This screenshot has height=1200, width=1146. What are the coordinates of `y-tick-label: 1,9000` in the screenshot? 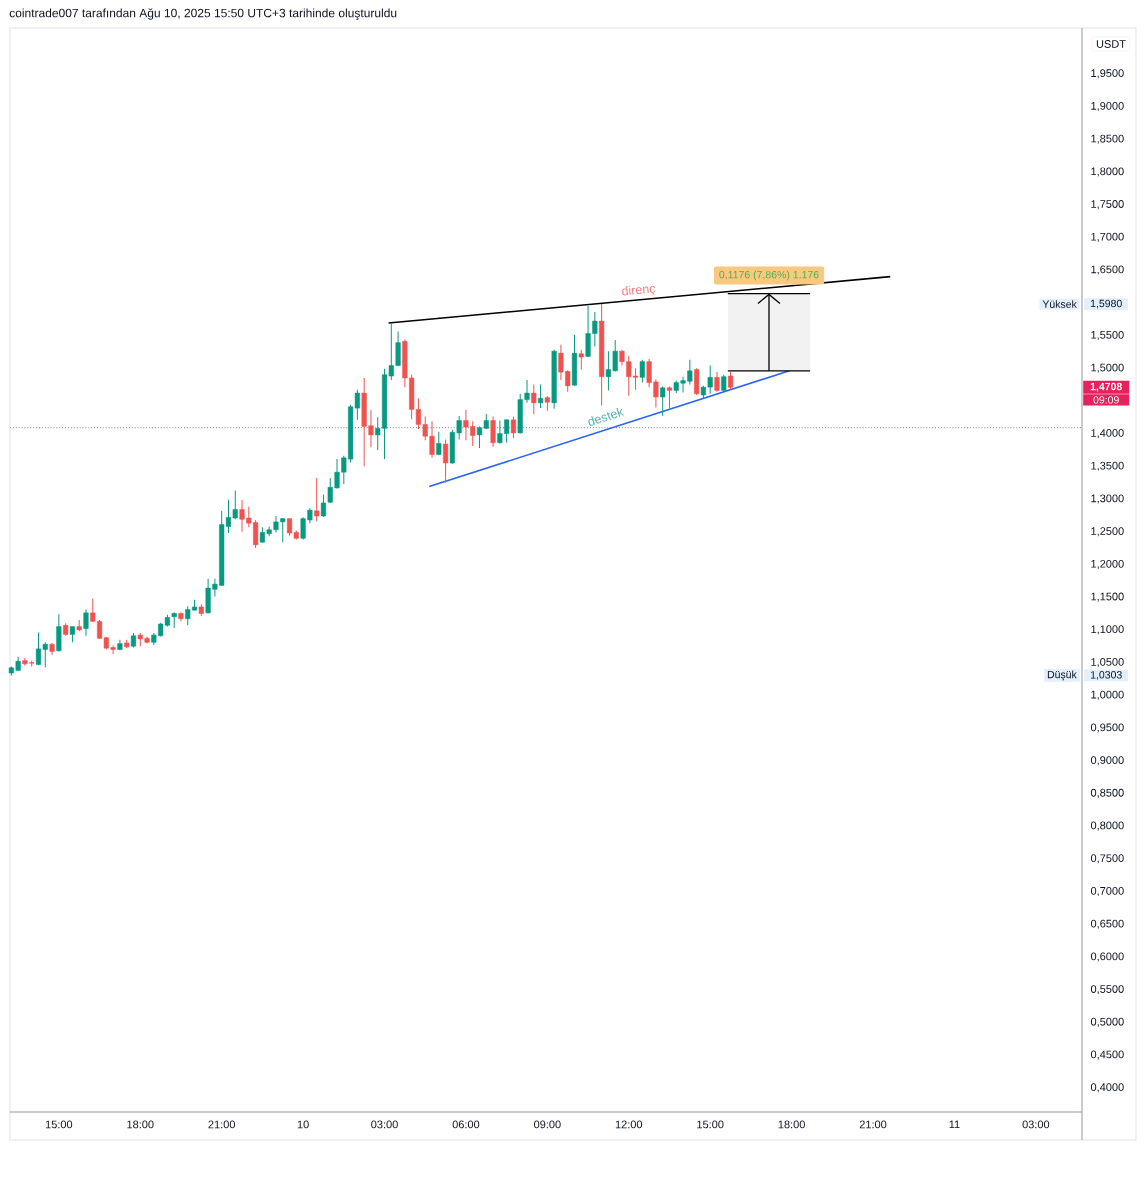 It's located at (1107, 106).